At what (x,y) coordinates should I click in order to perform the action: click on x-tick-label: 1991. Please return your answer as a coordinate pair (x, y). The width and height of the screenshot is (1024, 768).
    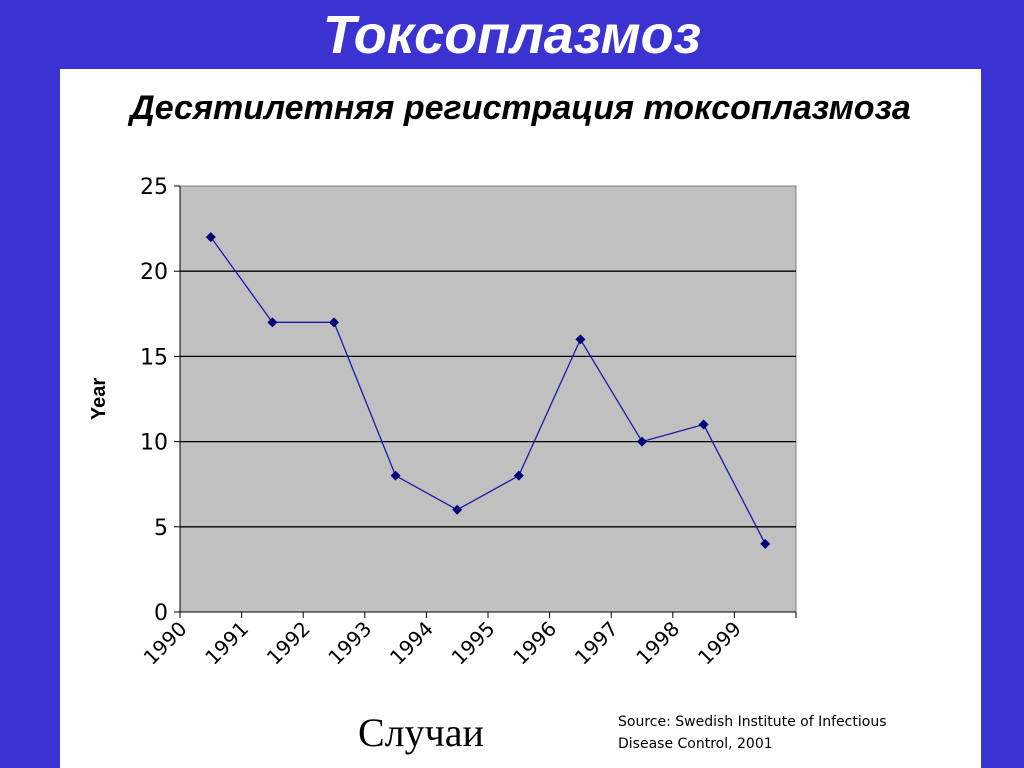
    Looking at the image, I should click on (226, 643).